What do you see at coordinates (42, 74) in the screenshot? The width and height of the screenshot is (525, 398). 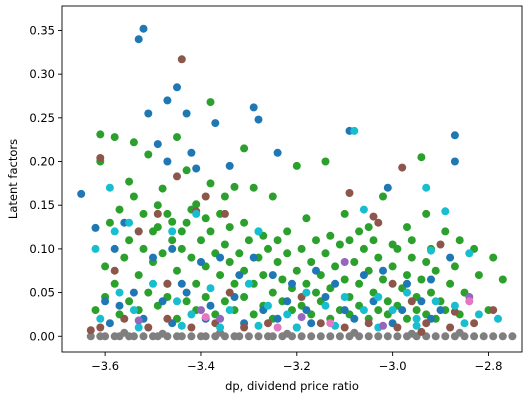 I see `y-tick-label: 0.30` at bounding box center [42, 74].